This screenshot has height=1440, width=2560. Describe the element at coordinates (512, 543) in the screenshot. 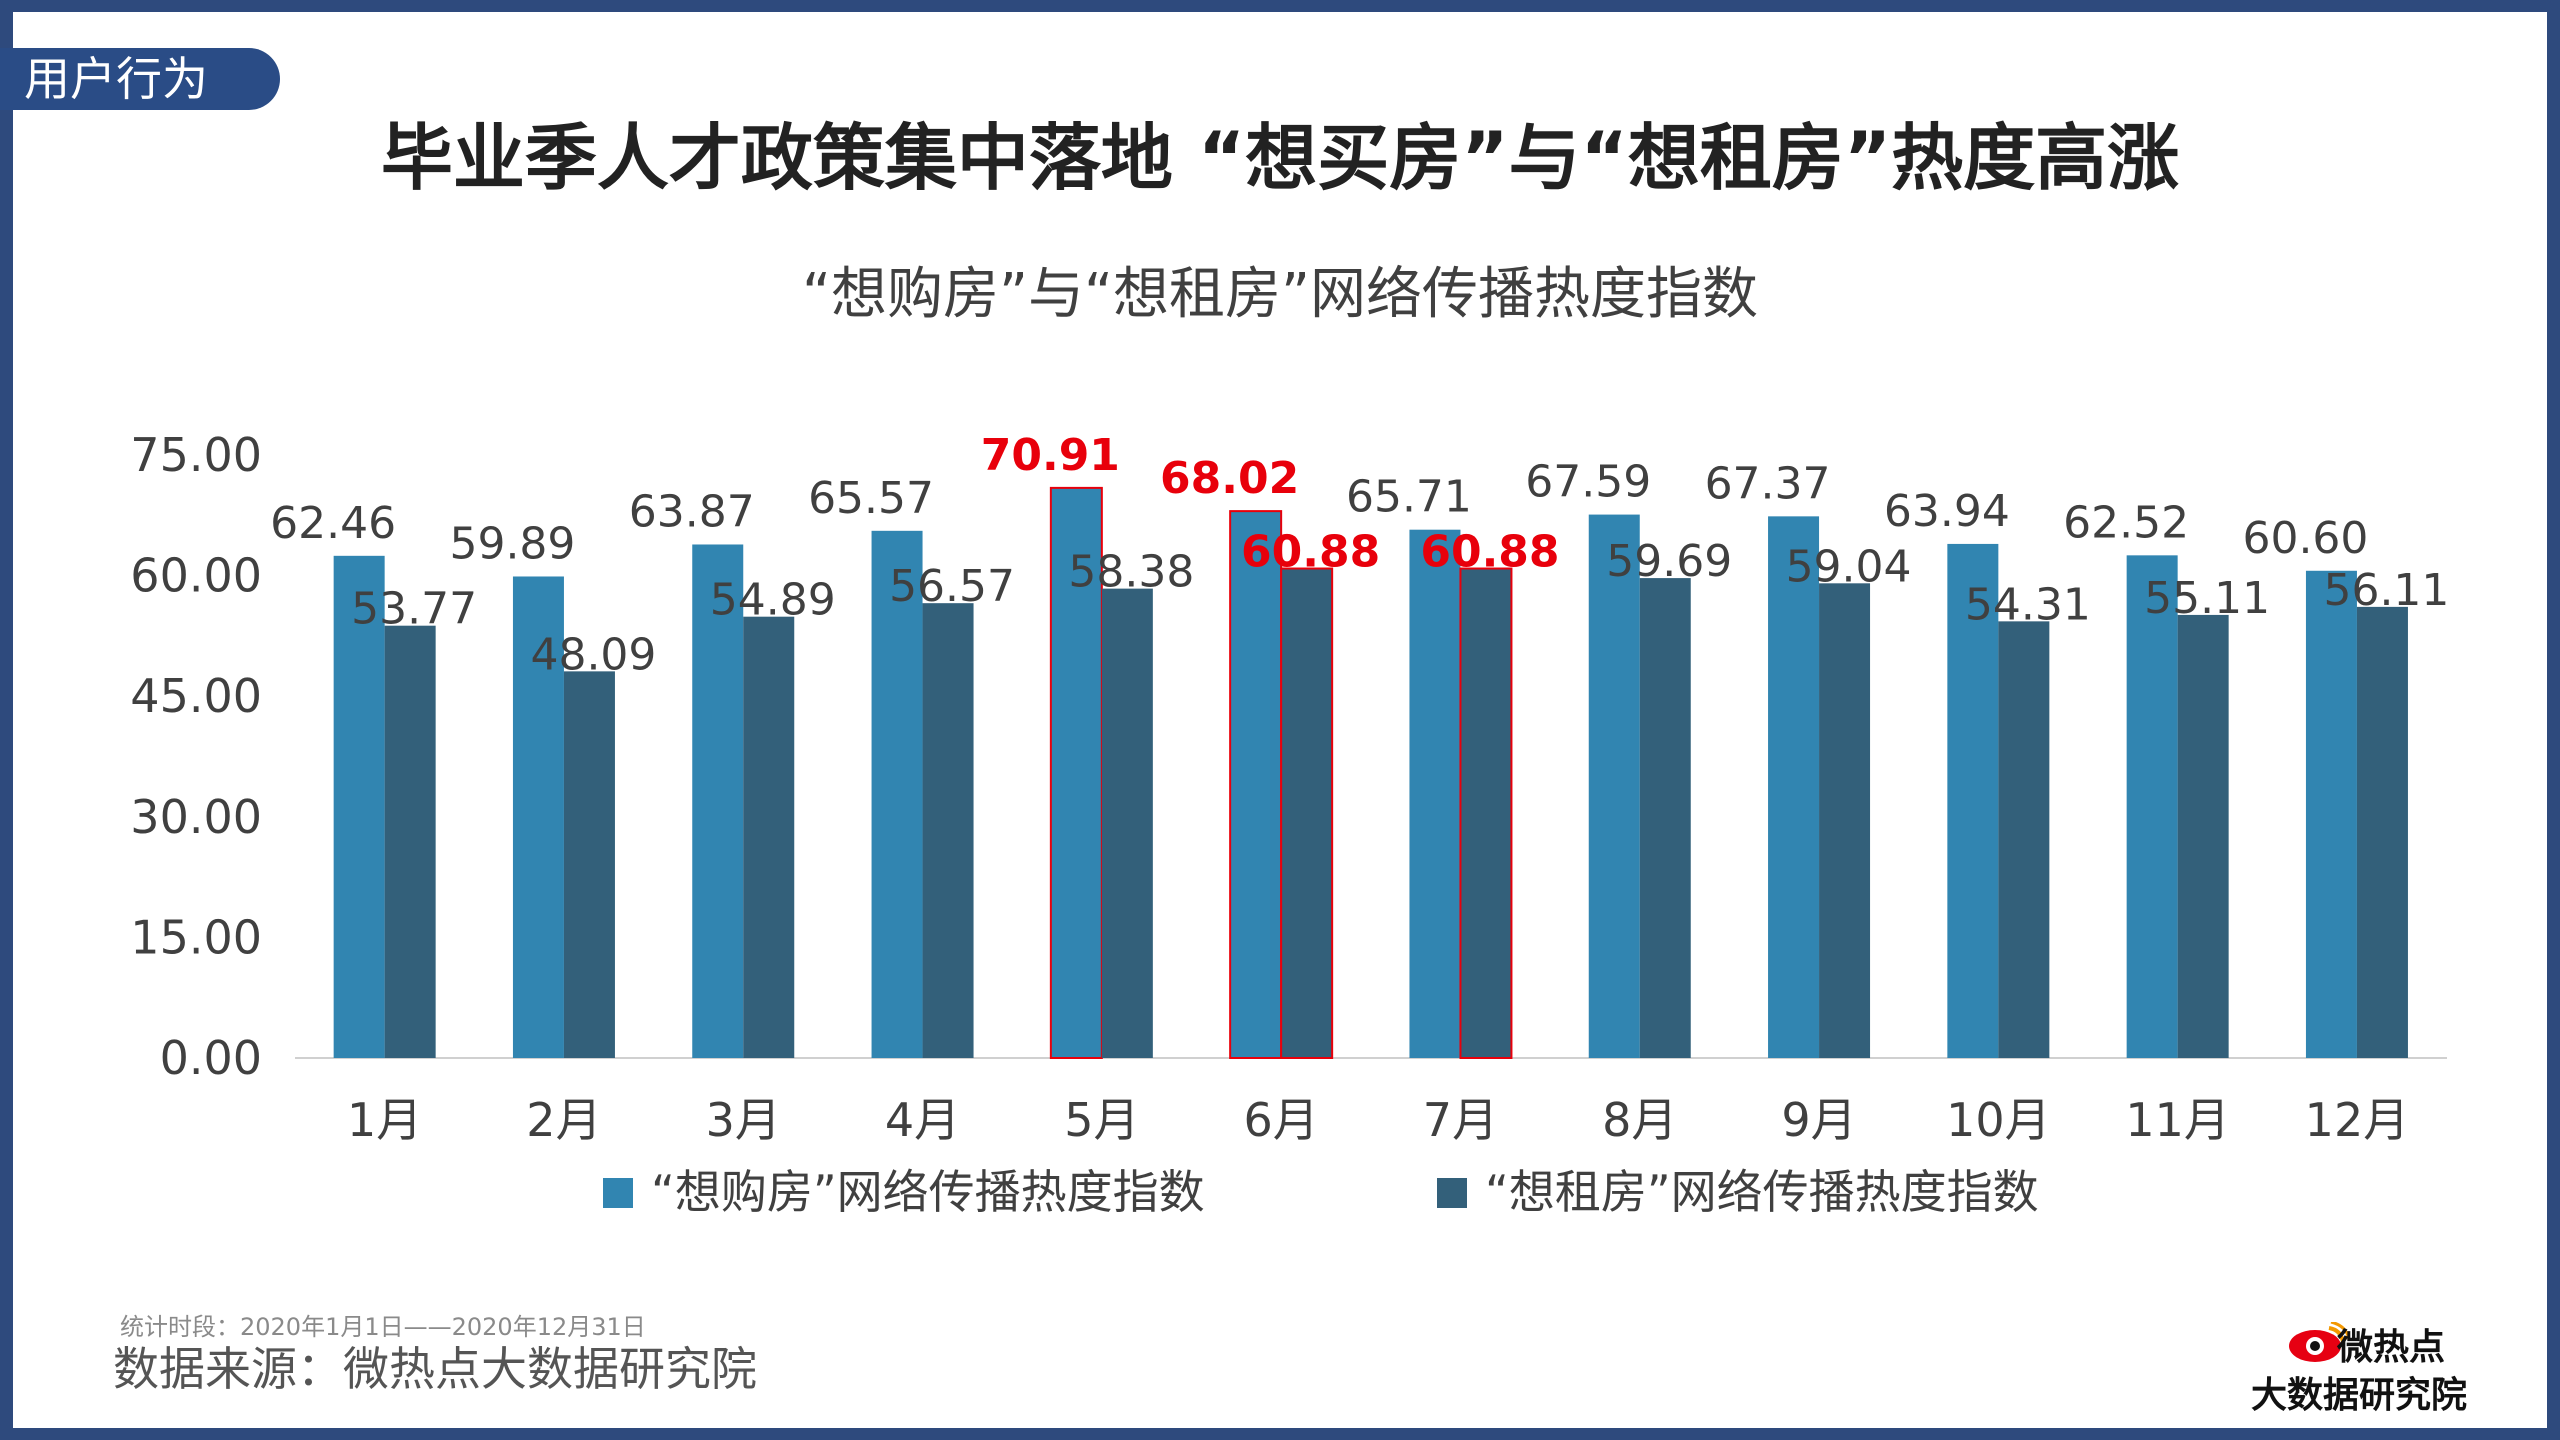

I see `data-label: 59.89` at that location.